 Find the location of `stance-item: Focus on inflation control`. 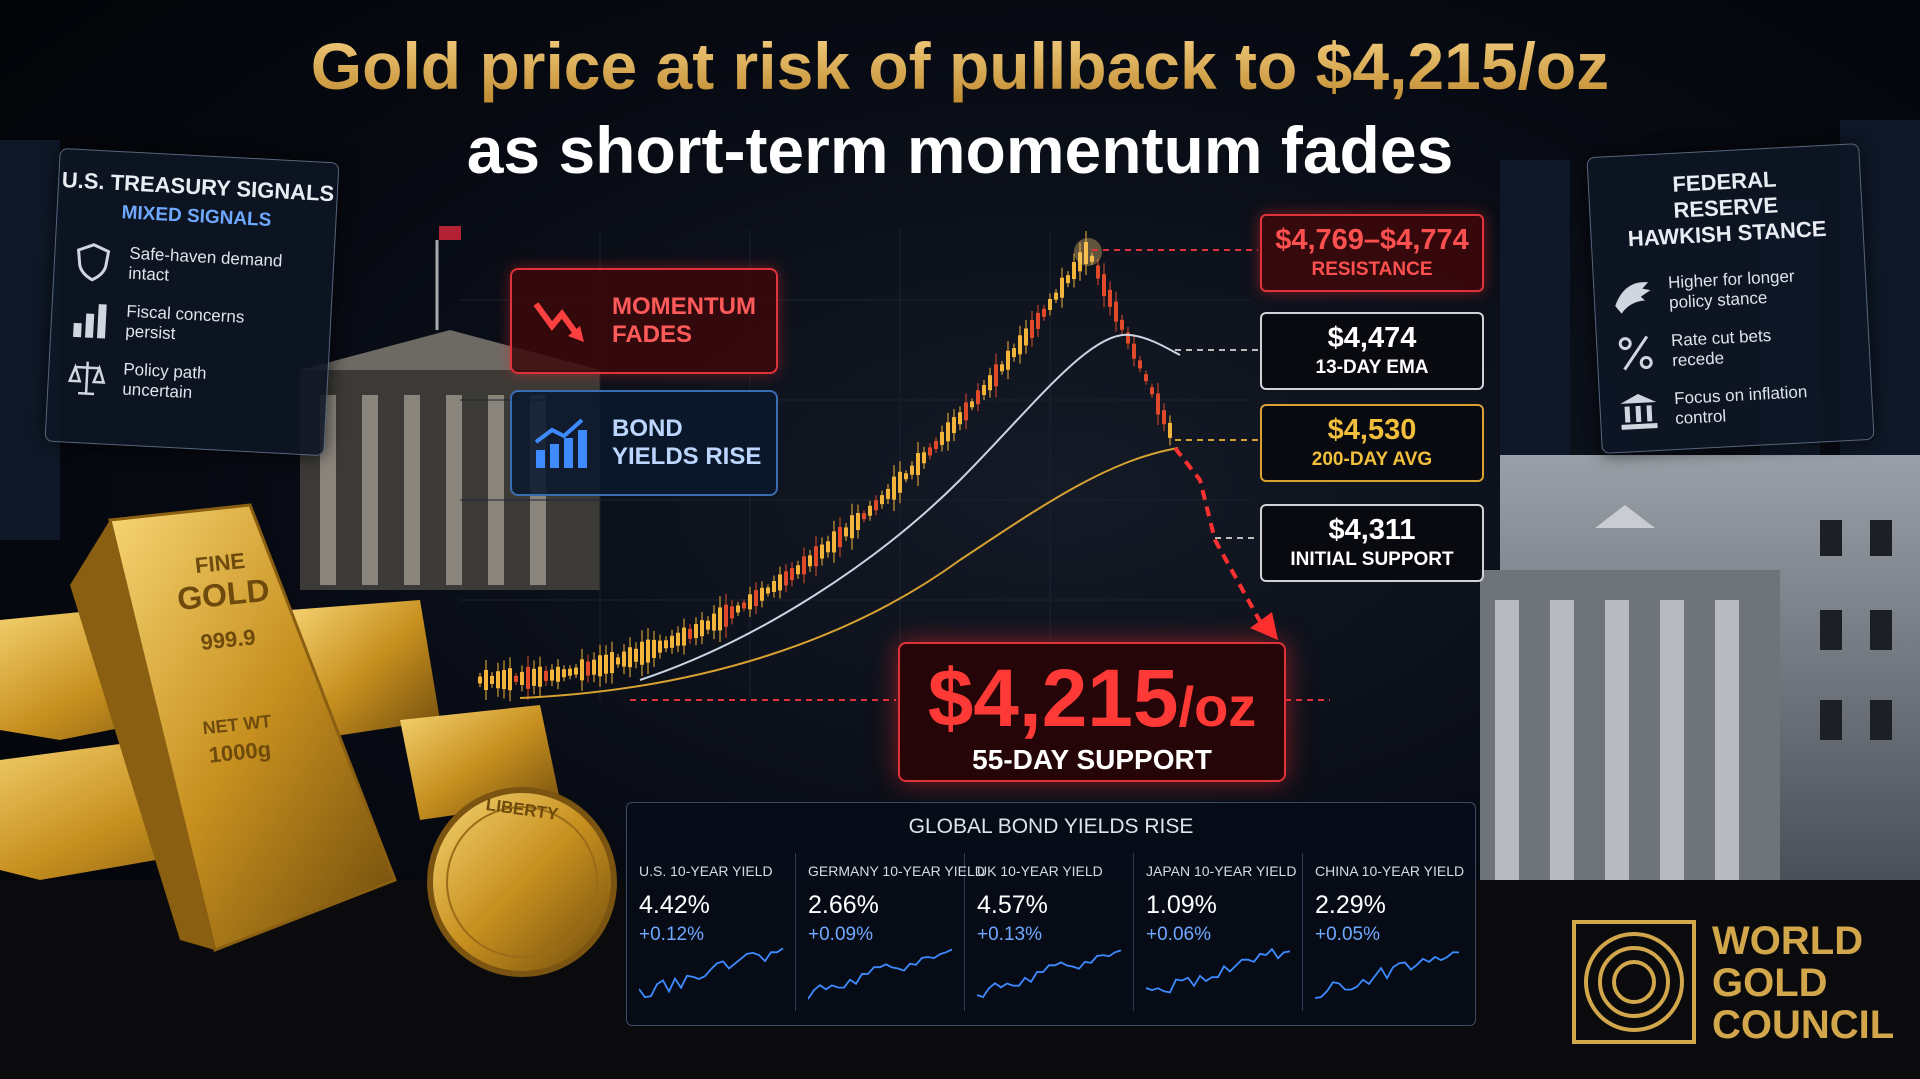

stance-item: Focus on inflation control is located at coordinates (1745, 405).